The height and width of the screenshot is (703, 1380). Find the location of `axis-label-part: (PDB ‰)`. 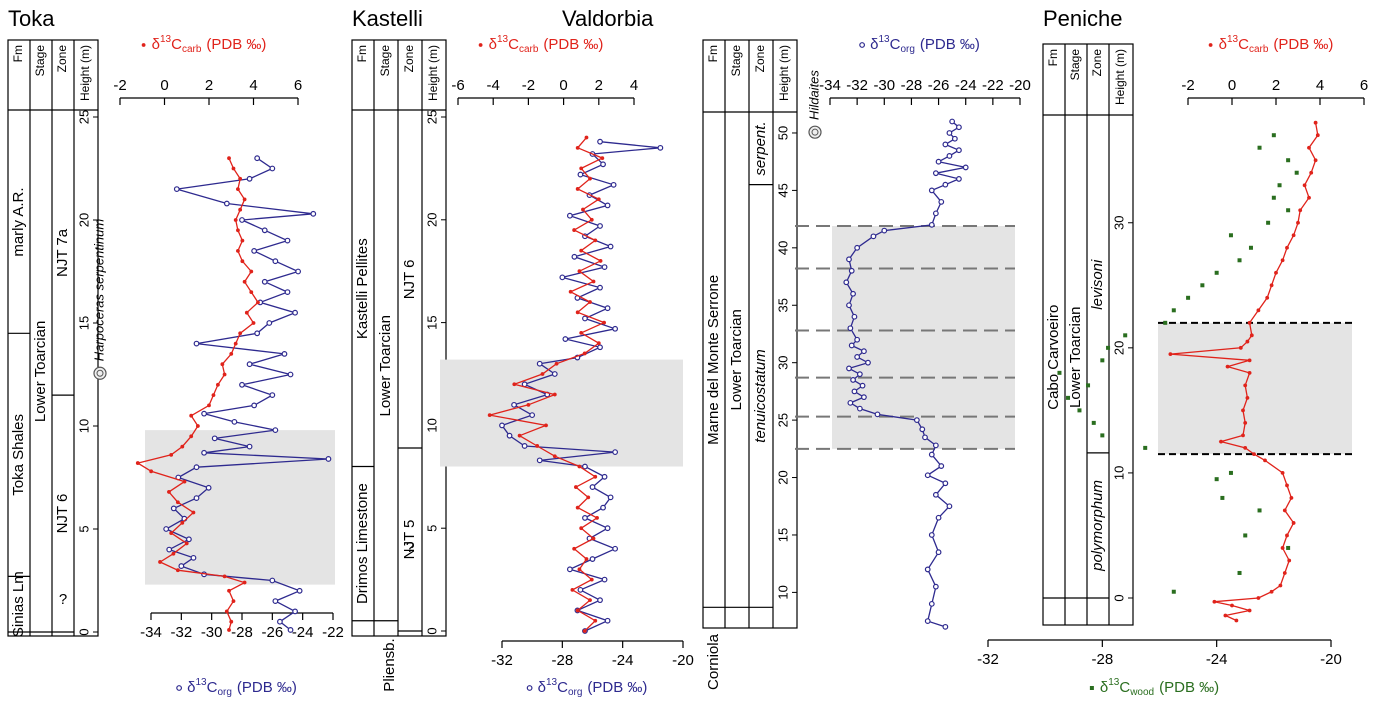

axis-label-part: (PDB ‰) is located at coordinates (267, 687).